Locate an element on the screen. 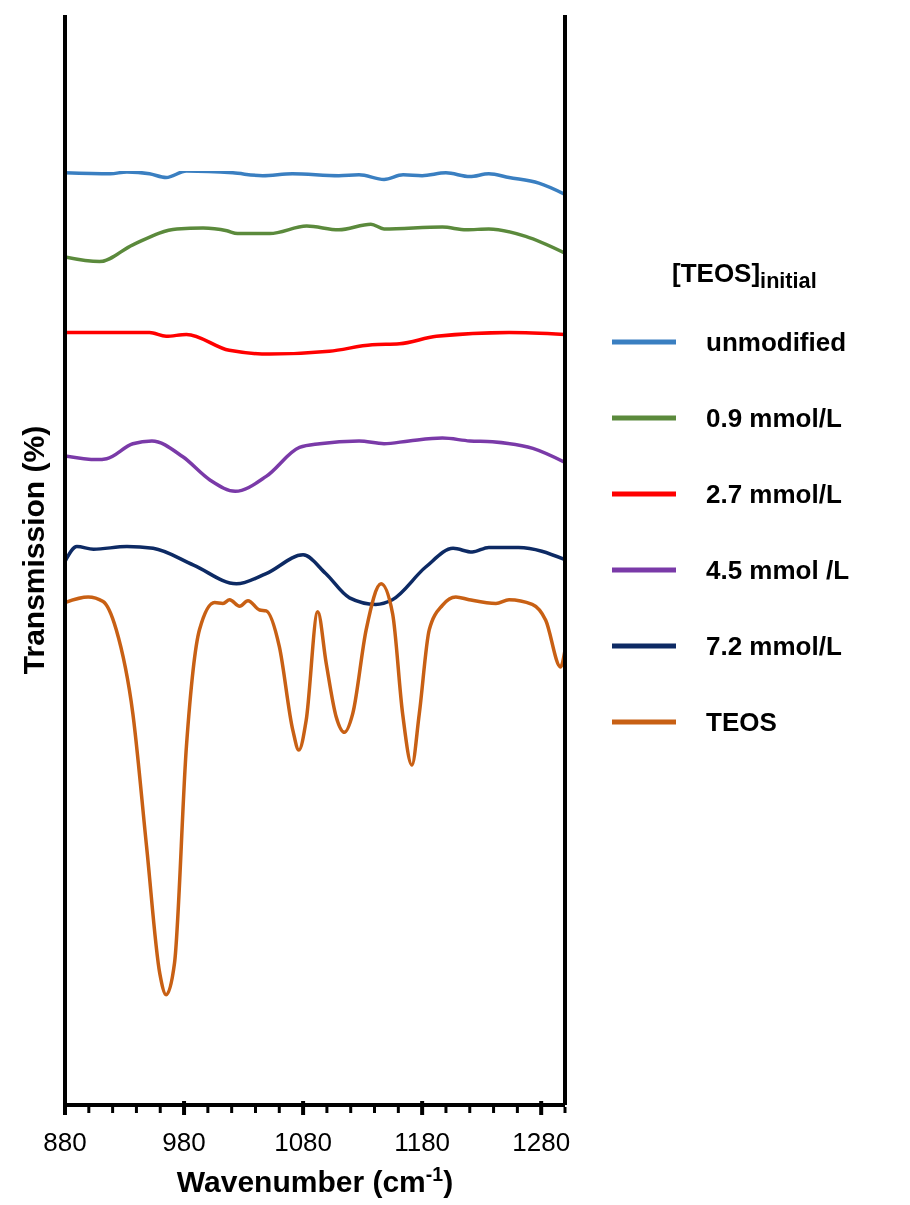  x-tick-label: 1280 is located at coordinates (541, 1142).